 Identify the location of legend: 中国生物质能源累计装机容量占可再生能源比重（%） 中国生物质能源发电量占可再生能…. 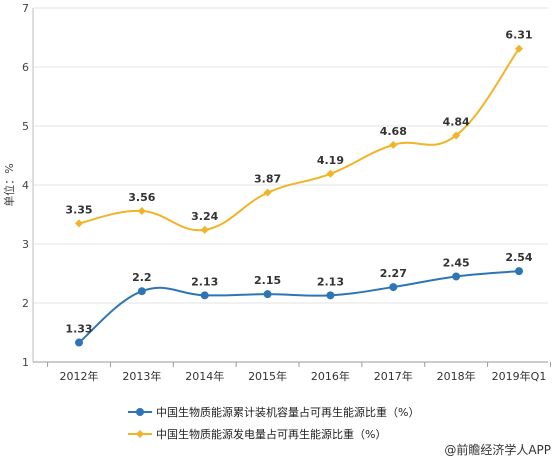
(273, 423).